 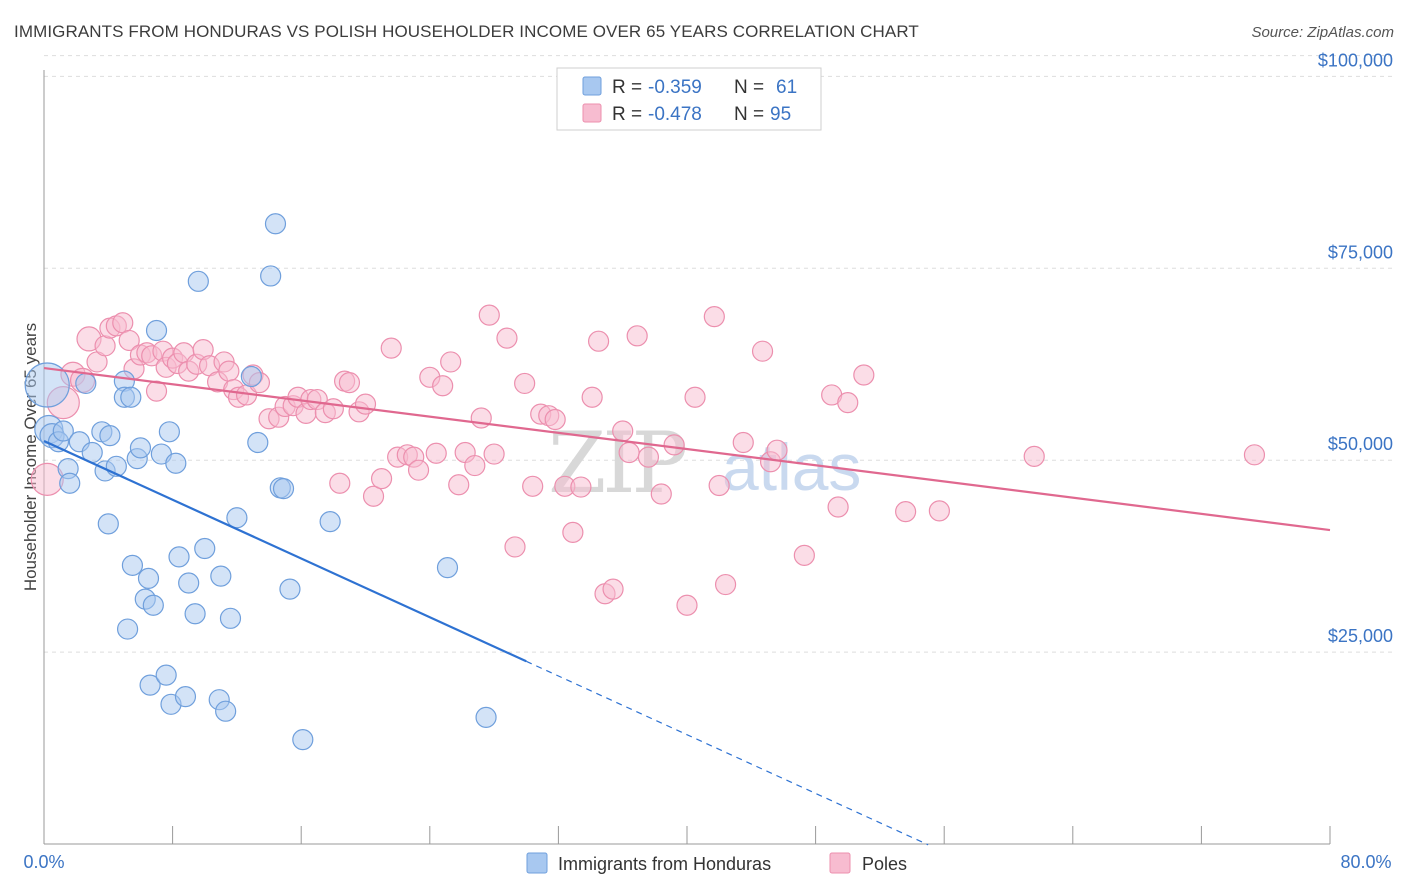 I want to click on stats-legend-swatch-honduras, so click(x=592, y=86).